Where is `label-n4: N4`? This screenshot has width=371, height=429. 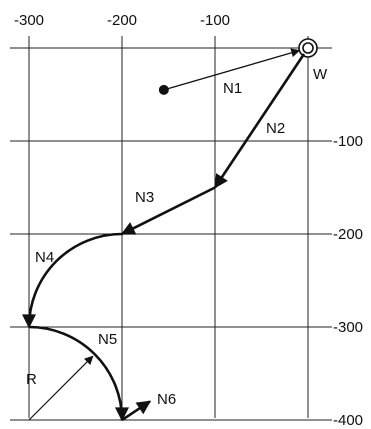 label-n4: N4 is located at coordinates (44, 257).